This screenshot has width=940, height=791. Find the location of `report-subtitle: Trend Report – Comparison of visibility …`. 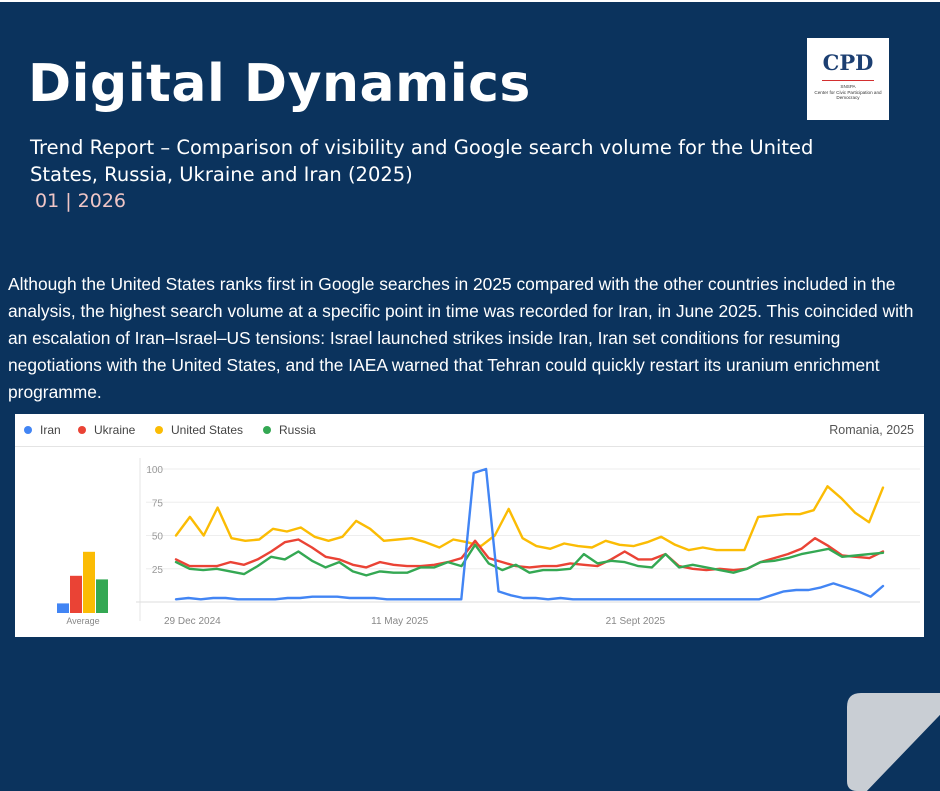

report-subtitle: Trend Report – Comparison of visibility … is located at coordinates (422, 161).